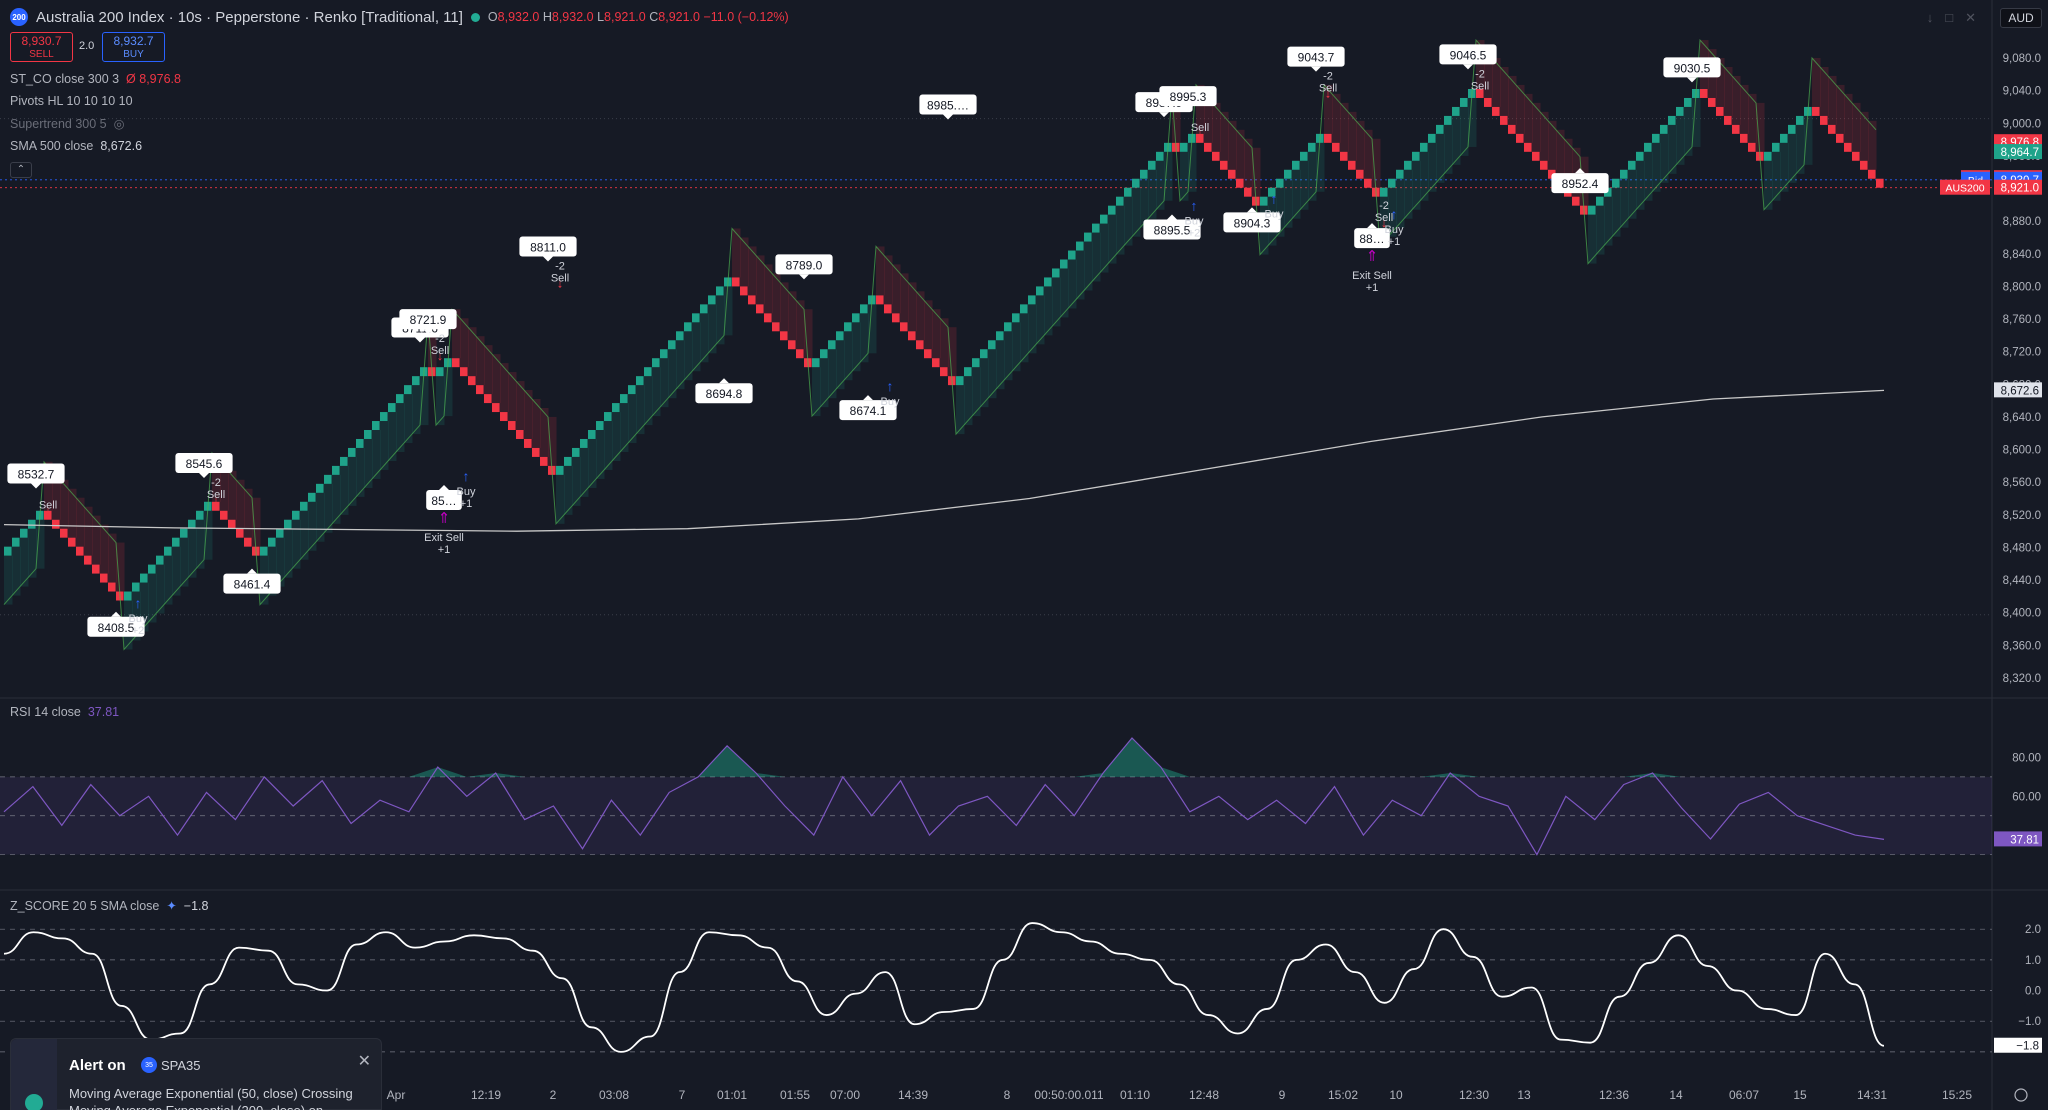  Describe the element at coordinates (2029, 1022) in the screenshot. I see `z-tick-label: −1.0` at that location.